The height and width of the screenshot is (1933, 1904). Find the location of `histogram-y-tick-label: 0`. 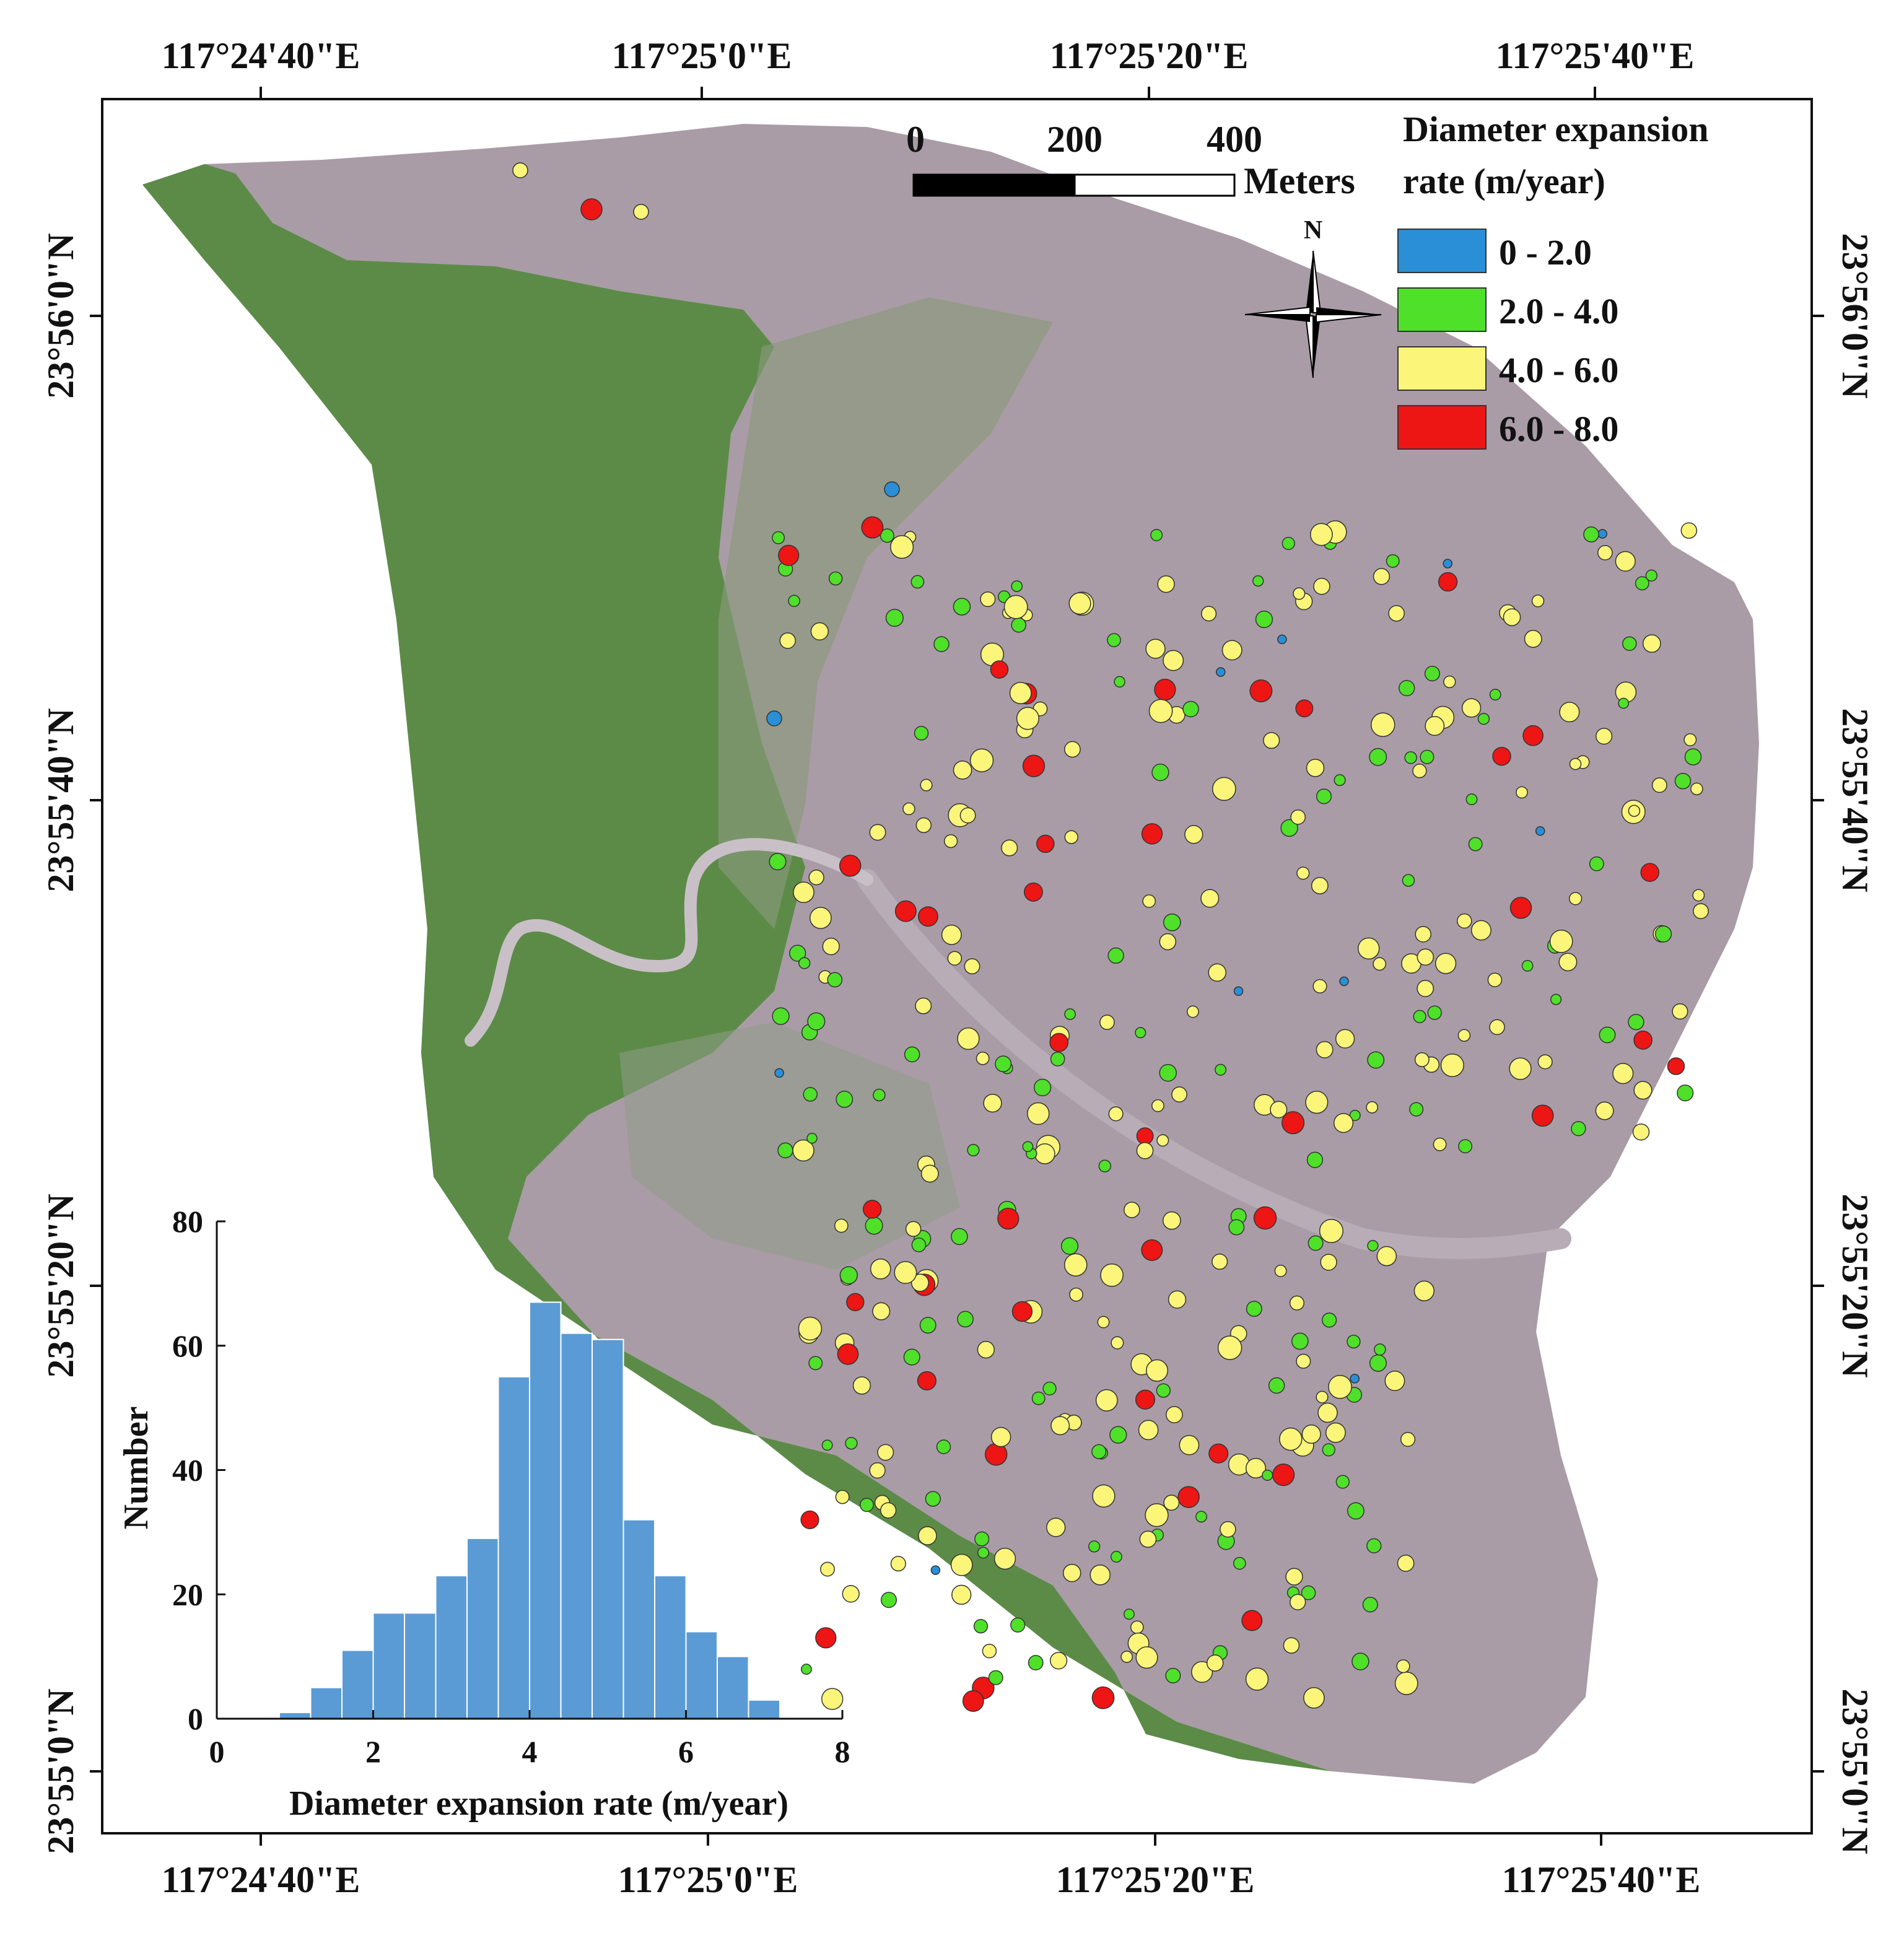

histogram-y-tick-label: 0 is located at coordinates (195, 1718).